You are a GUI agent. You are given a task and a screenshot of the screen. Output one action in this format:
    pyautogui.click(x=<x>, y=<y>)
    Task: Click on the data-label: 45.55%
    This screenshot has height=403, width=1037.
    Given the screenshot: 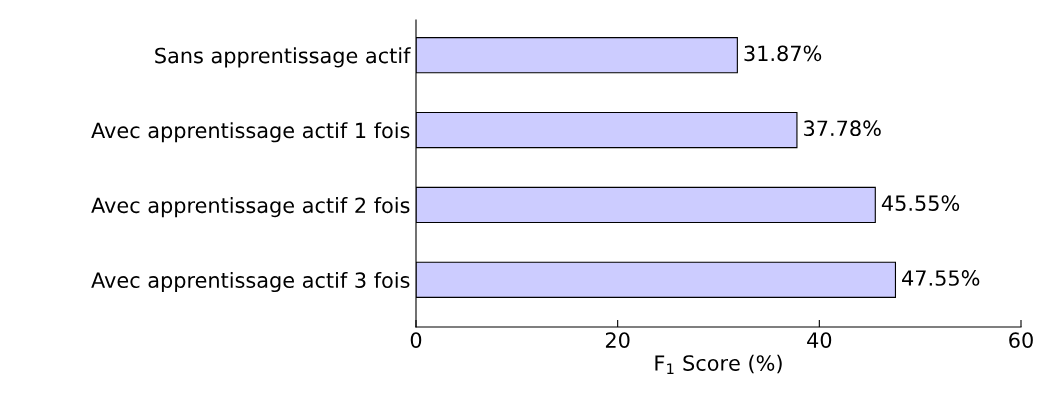 What is the action you would take?
    pyautogui.click(x=920, y=203)
    